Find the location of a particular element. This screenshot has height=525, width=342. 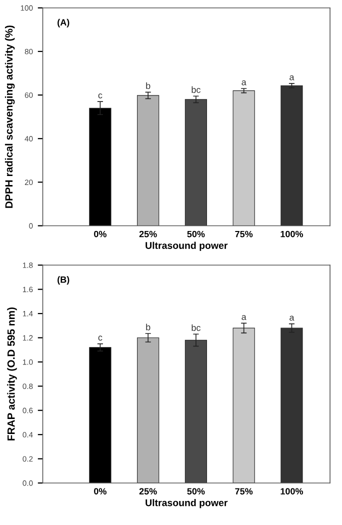

annotation: (A) is located at coordinates (64, 23).